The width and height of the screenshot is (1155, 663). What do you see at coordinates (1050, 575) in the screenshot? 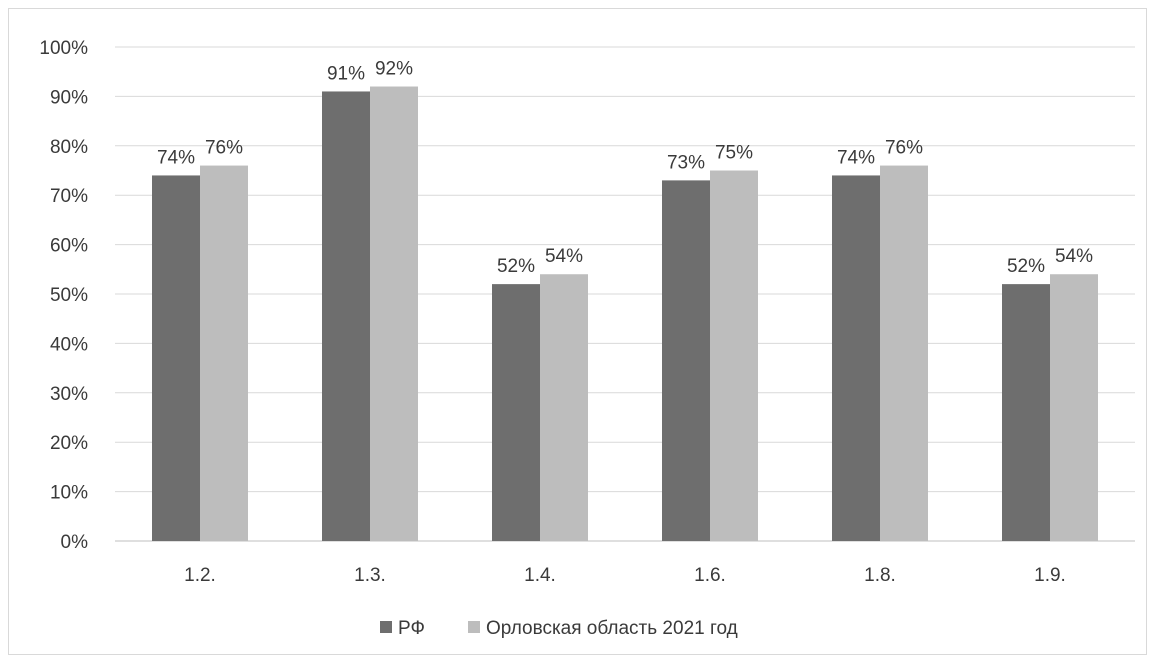
I see `x-tick-label: 1.9.` at bounding box center [1050, 575].